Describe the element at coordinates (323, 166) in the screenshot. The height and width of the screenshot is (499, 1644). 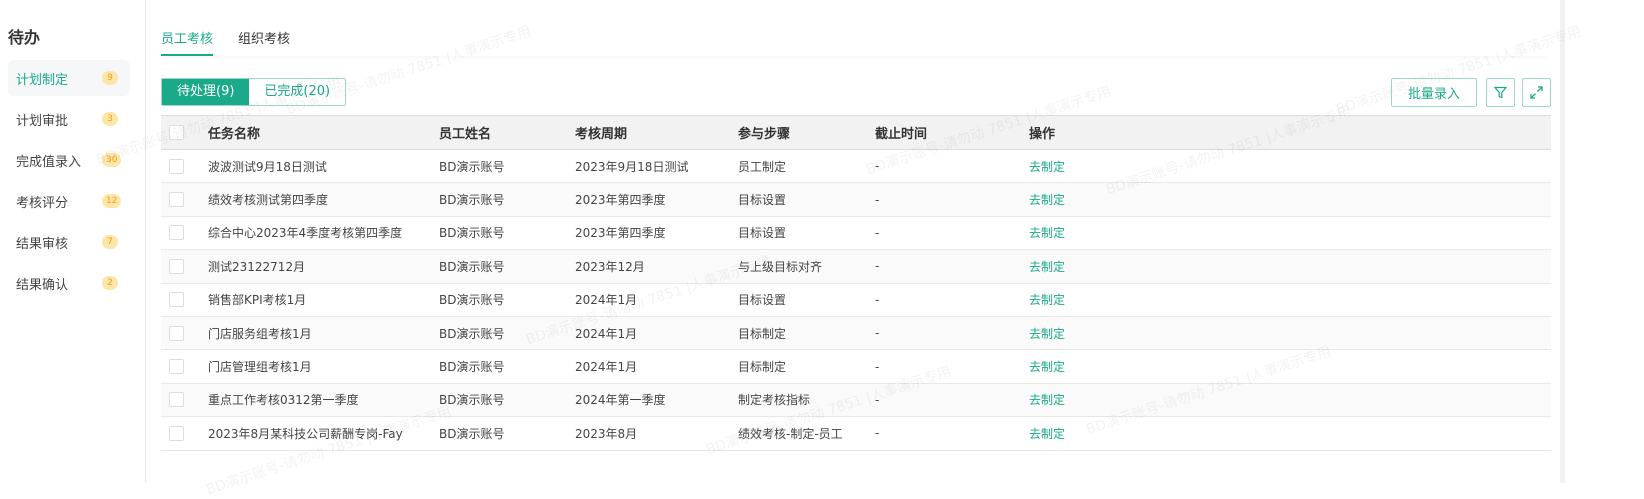
I see `table-cell: 波波测试9月18日测试` at that location.